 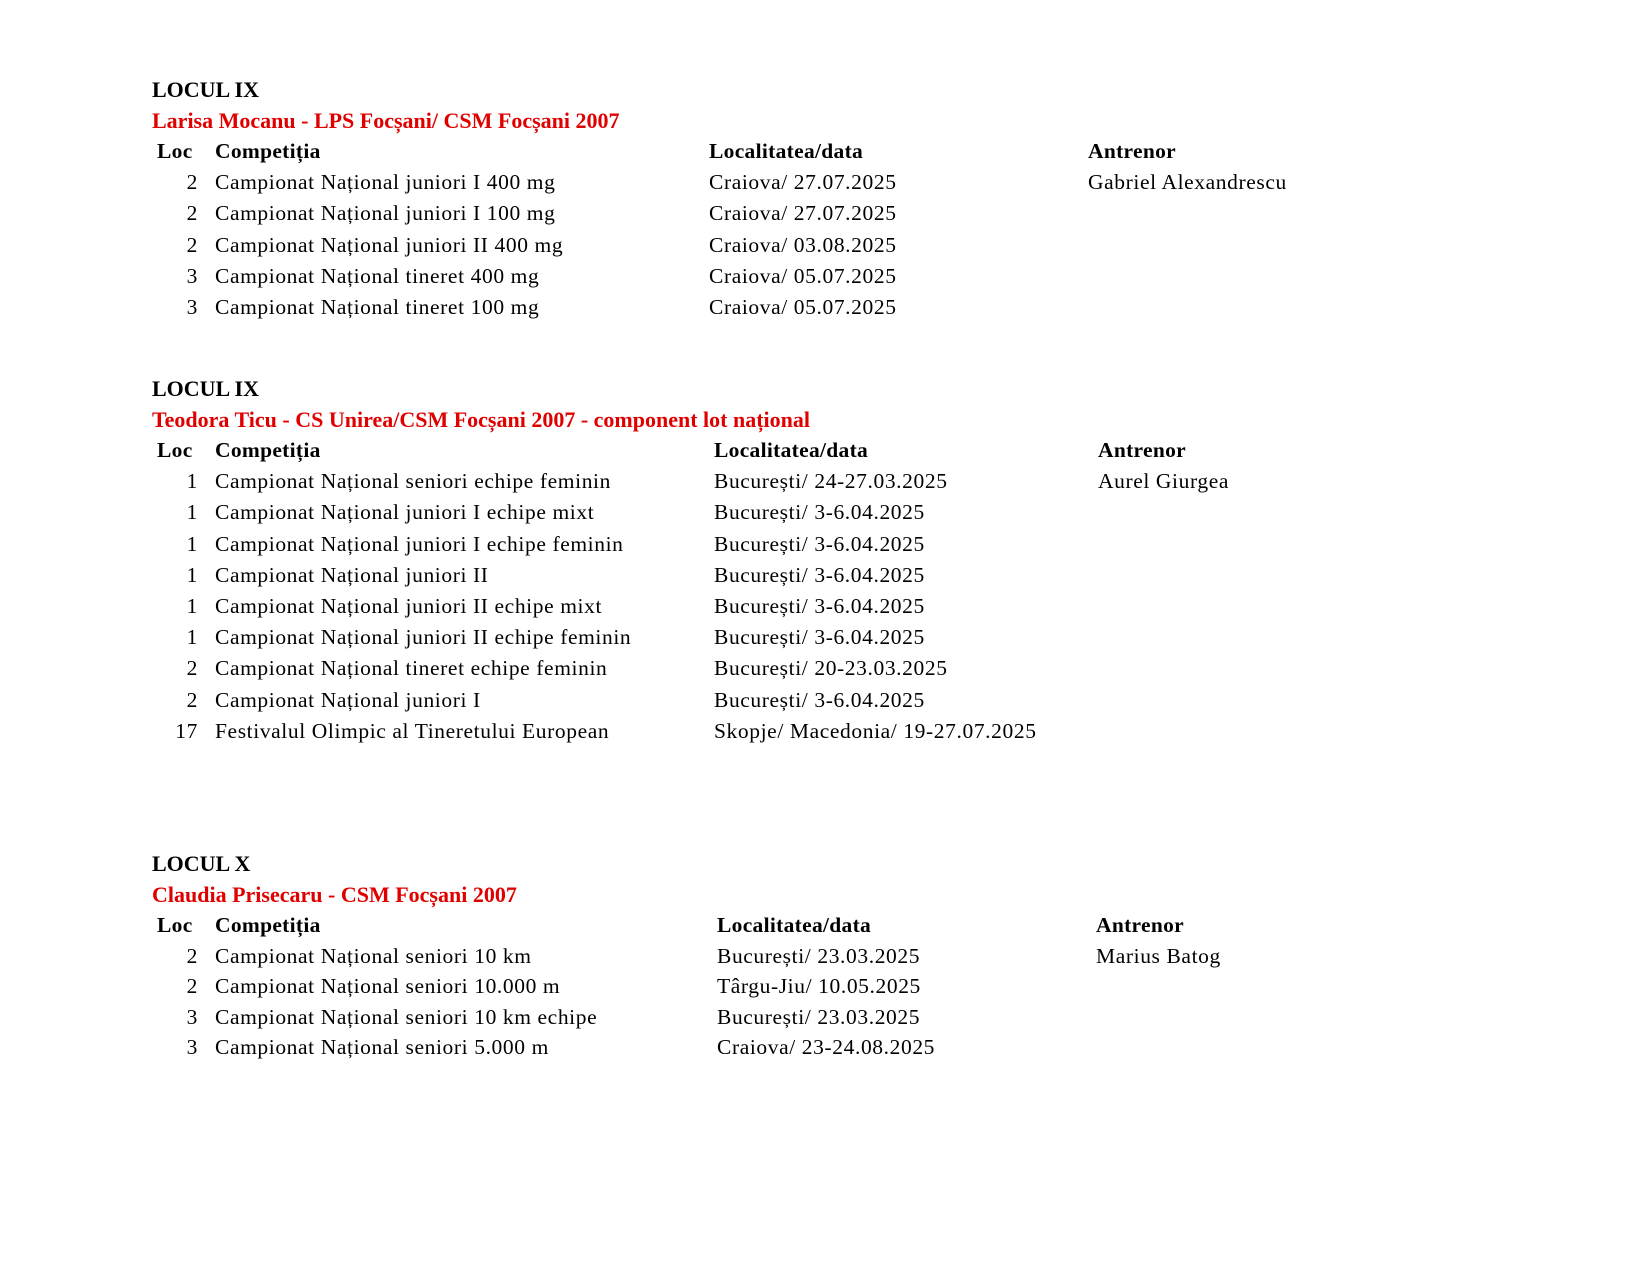 What do you see at coordinates (334, 894) in the screenshot?
I see `athlete-name: Claudia Prisecaru - CSM Focșani 2007` at bounding box center [334, 894].